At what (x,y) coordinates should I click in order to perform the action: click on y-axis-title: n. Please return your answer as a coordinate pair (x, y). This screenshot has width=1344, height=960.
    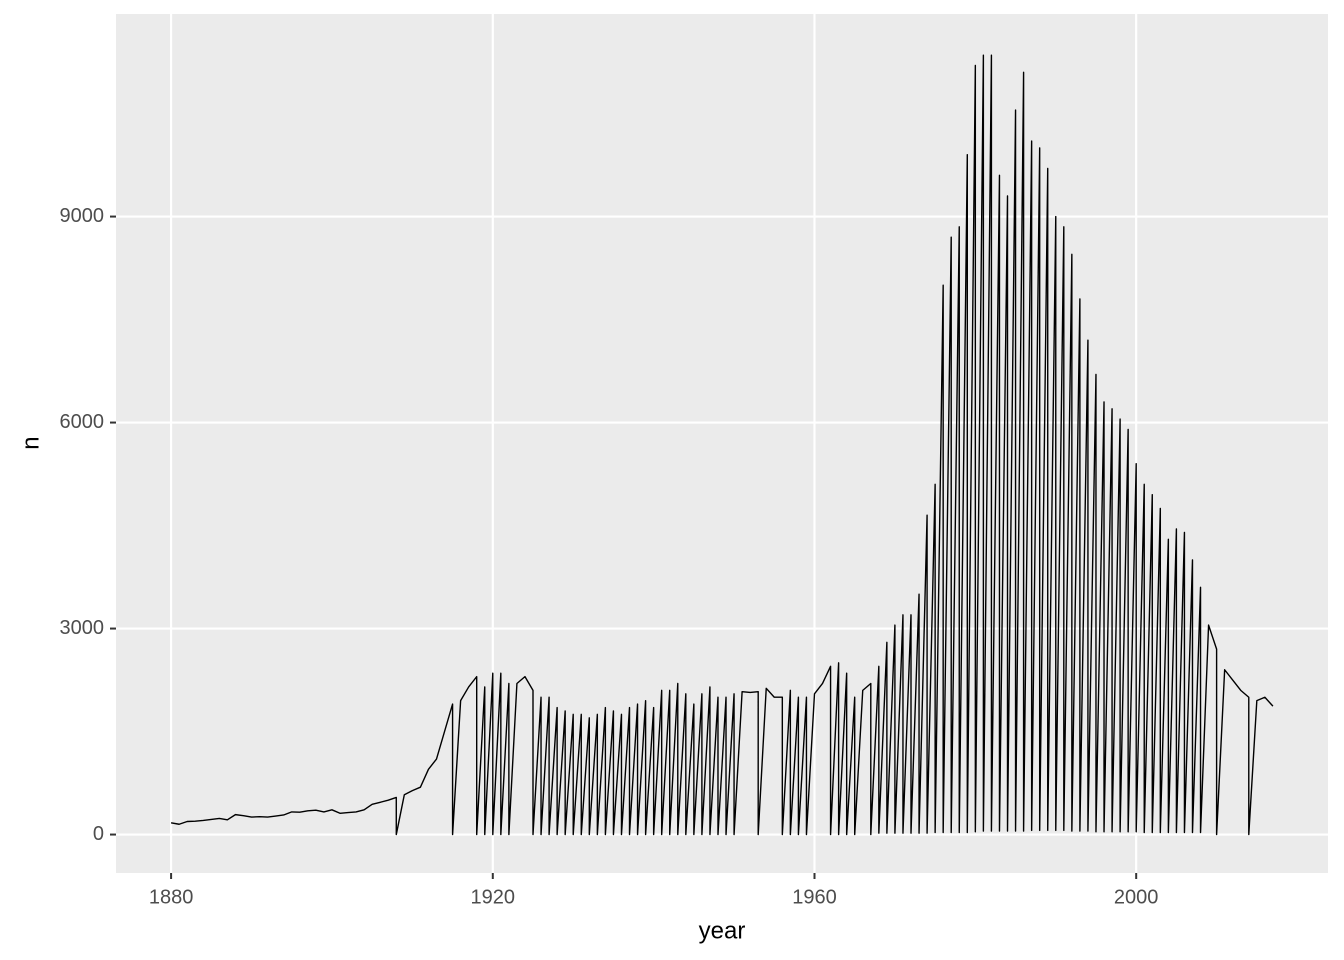
    Looking at the image, I should click on (30, 442).